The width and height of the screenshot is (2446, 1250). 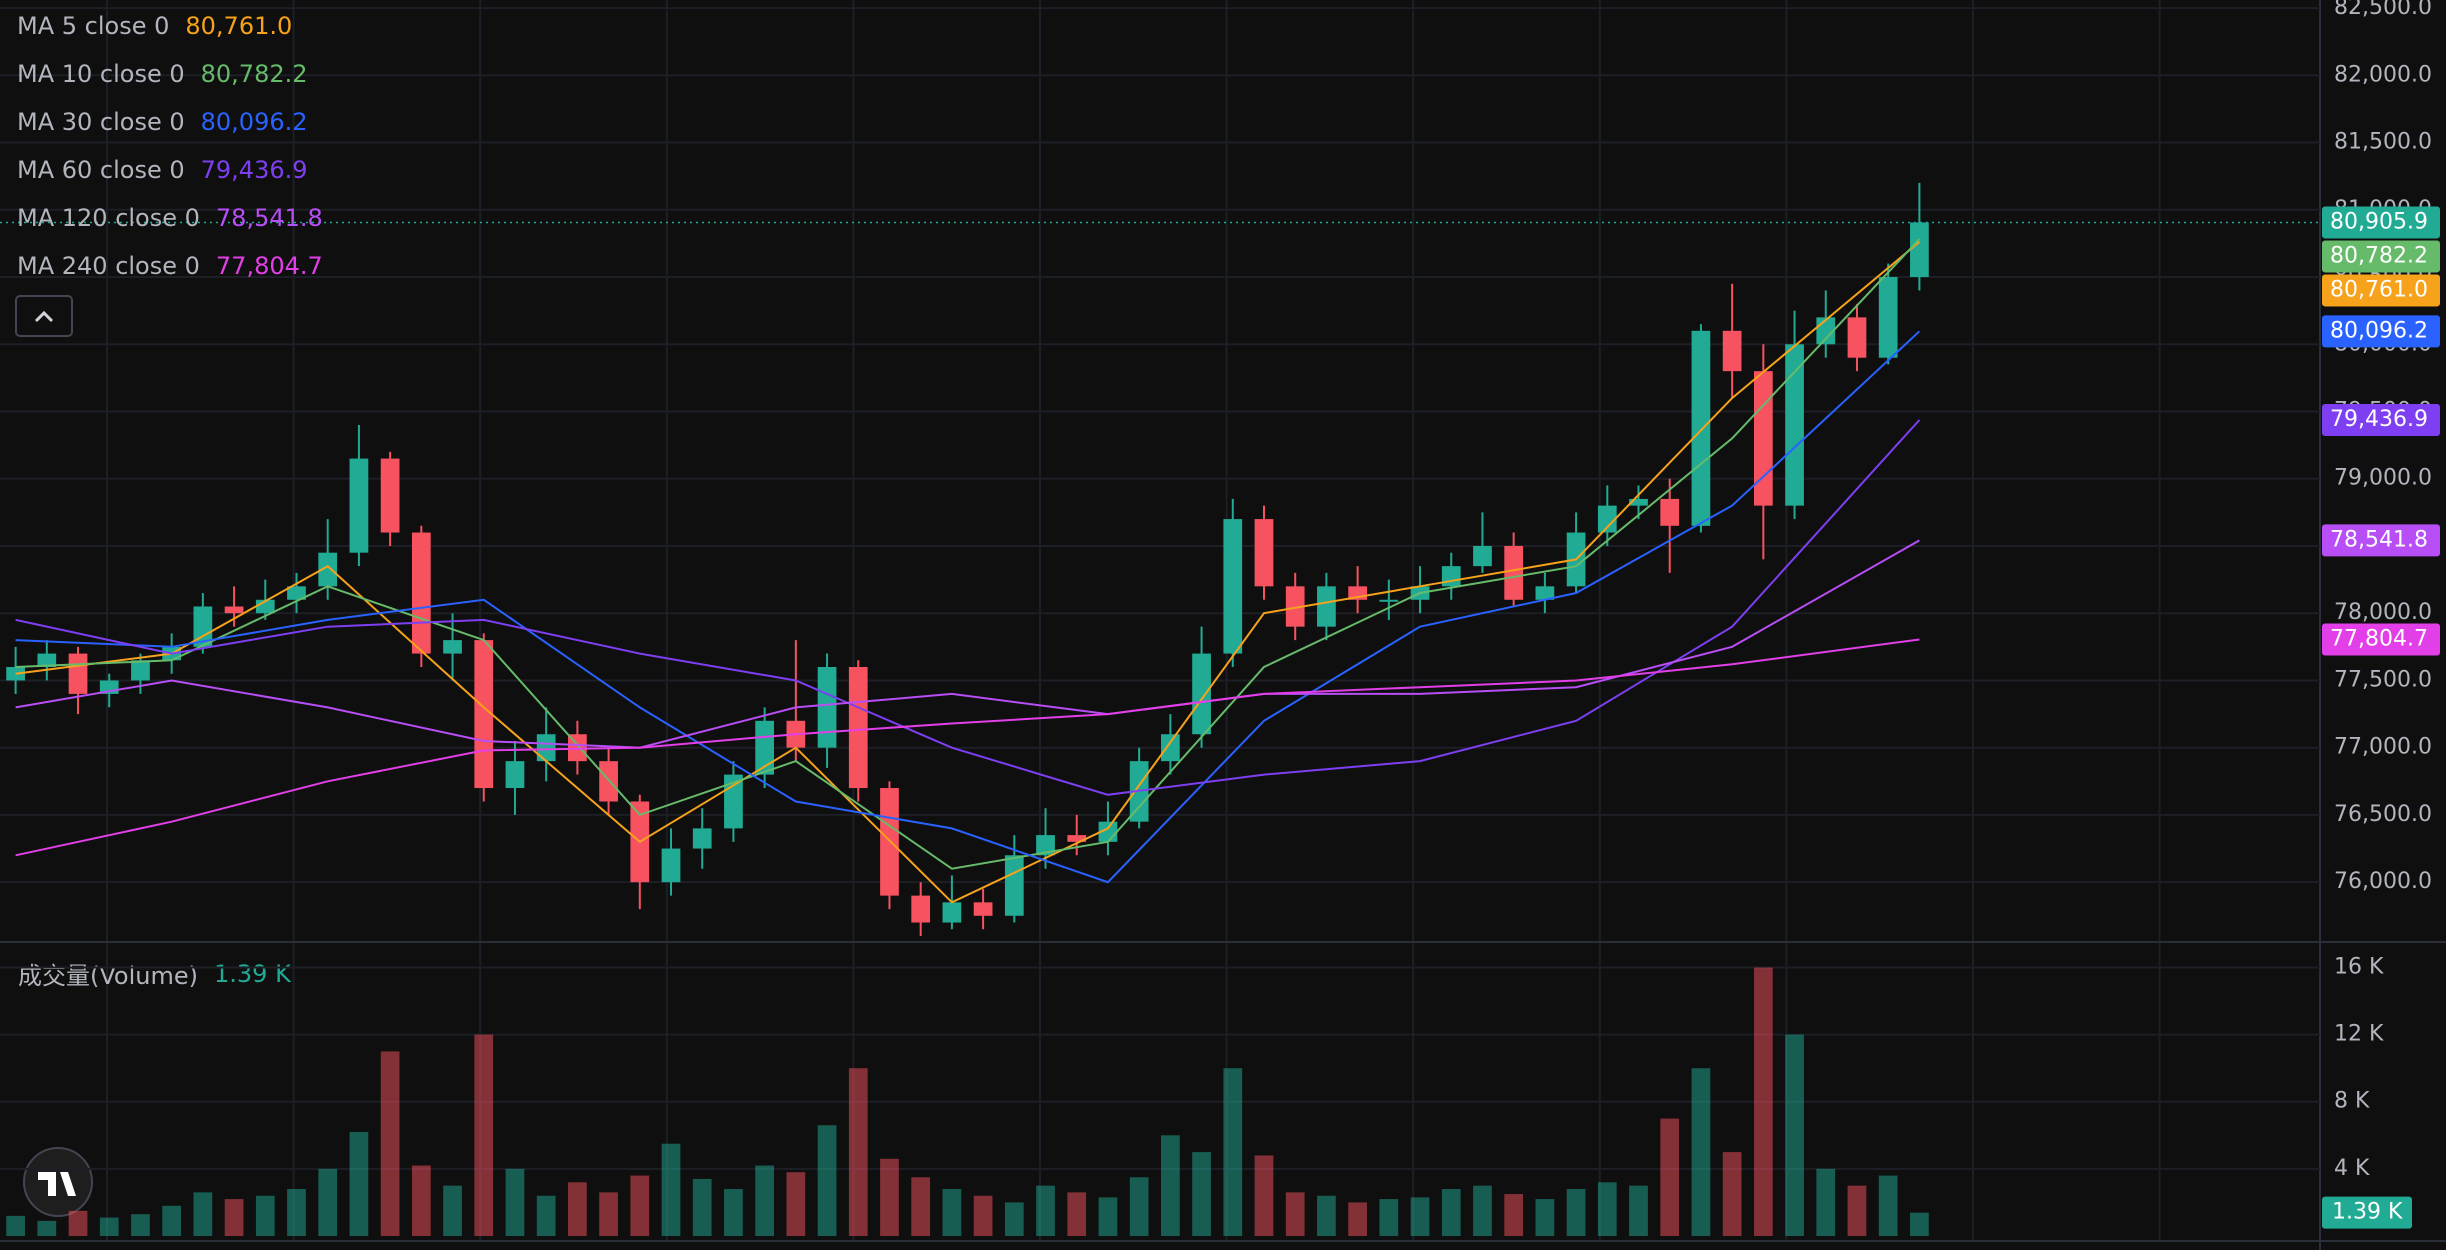 I want to click on legend-name: MA 60 close 0, so click(x=101, y=170).